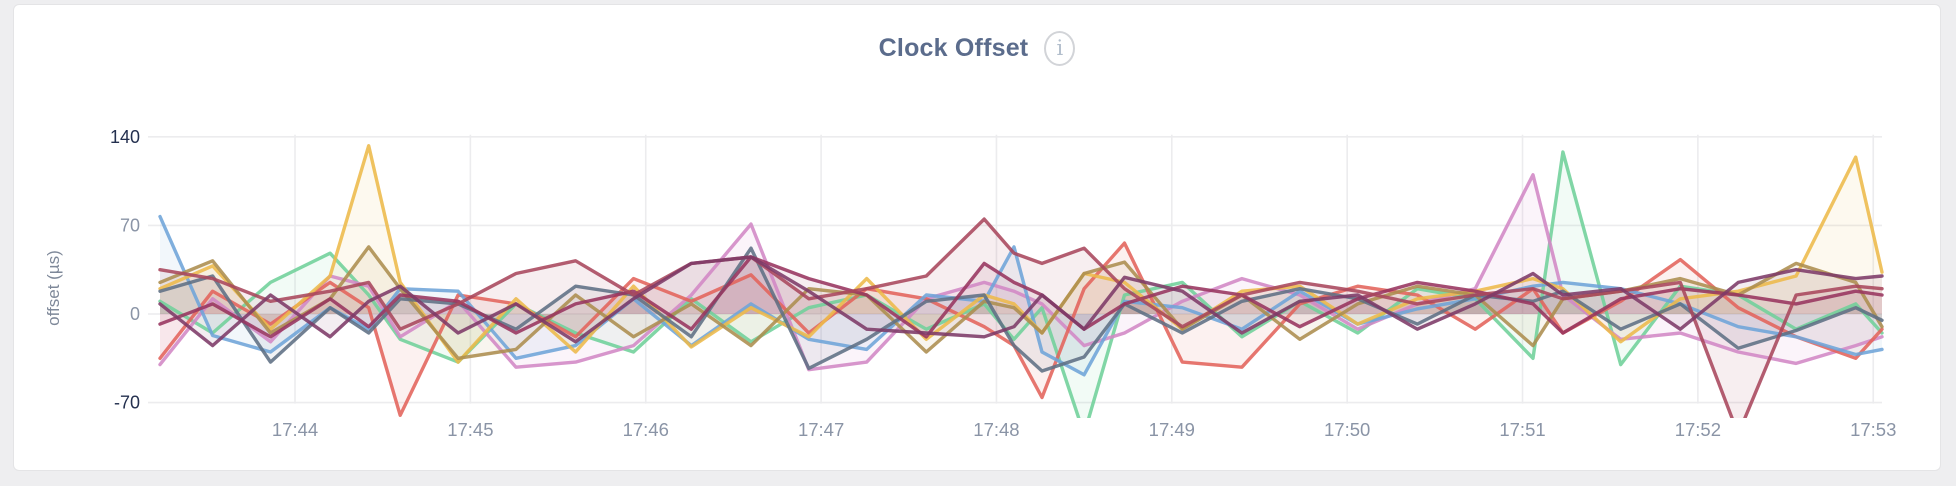 This screenshot has width=1956, height=486. I want to click on info-icon-glyph: i, so click(1060, 48).